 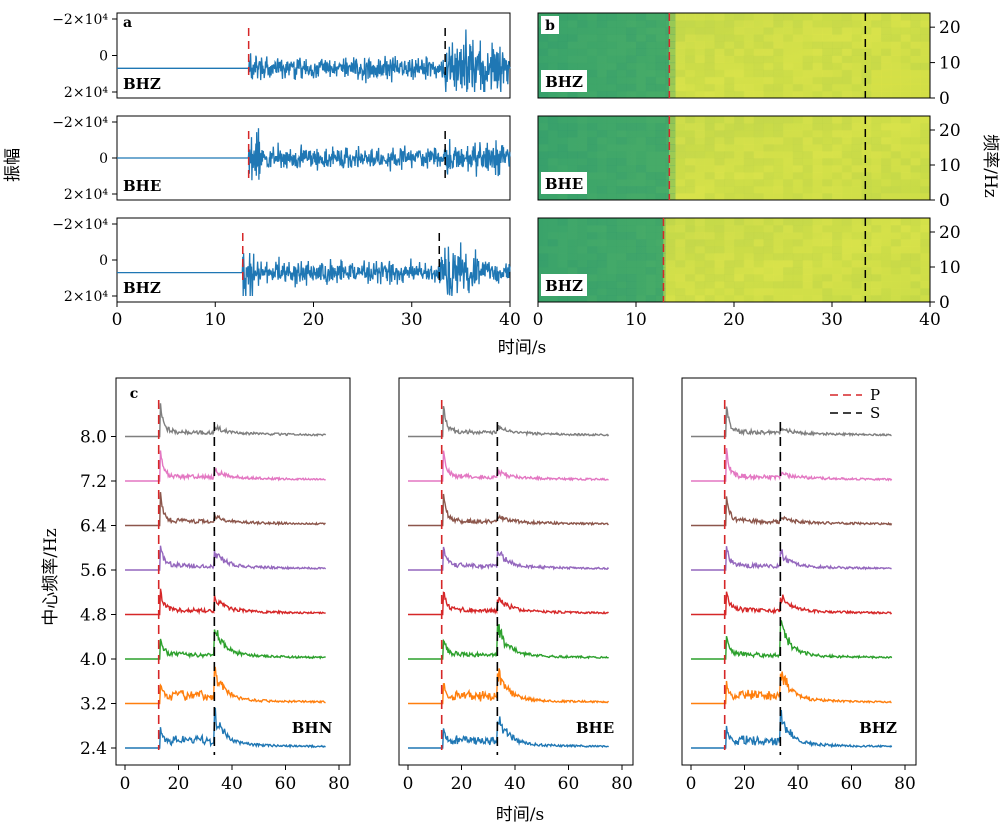 What do you see at coordinates (875, 395) in the screenshot?
I see `legend-p-label: P` at bounding box center [875, 395].